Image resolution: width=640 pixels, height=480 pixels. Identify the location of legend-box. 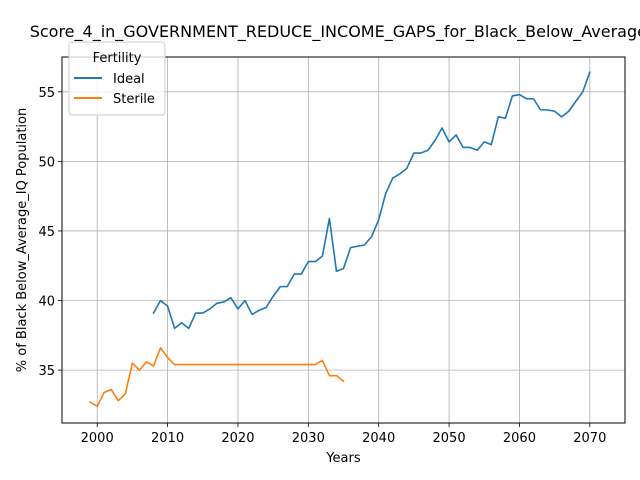
(117, 78).